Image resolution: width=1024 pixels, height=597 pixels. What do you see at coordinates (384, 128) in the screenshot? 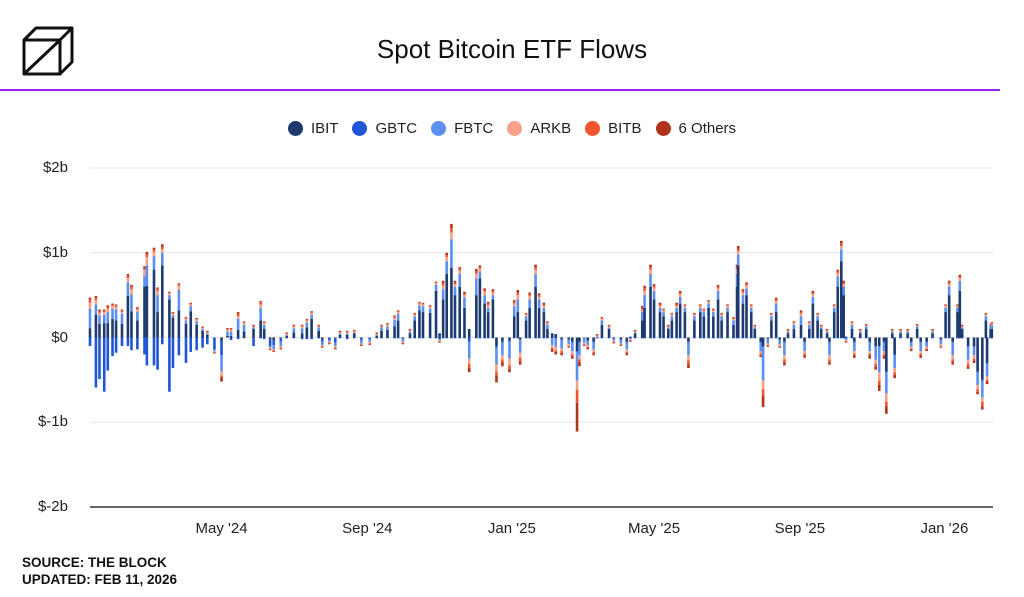
I see `legend-item: GBTC` at bounding box center [384, 128].